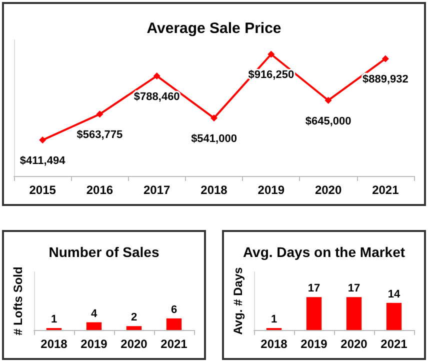  Describe the element at coordinates (43, 161) in the screenshot. I see `data-label: $411,494` at that location.